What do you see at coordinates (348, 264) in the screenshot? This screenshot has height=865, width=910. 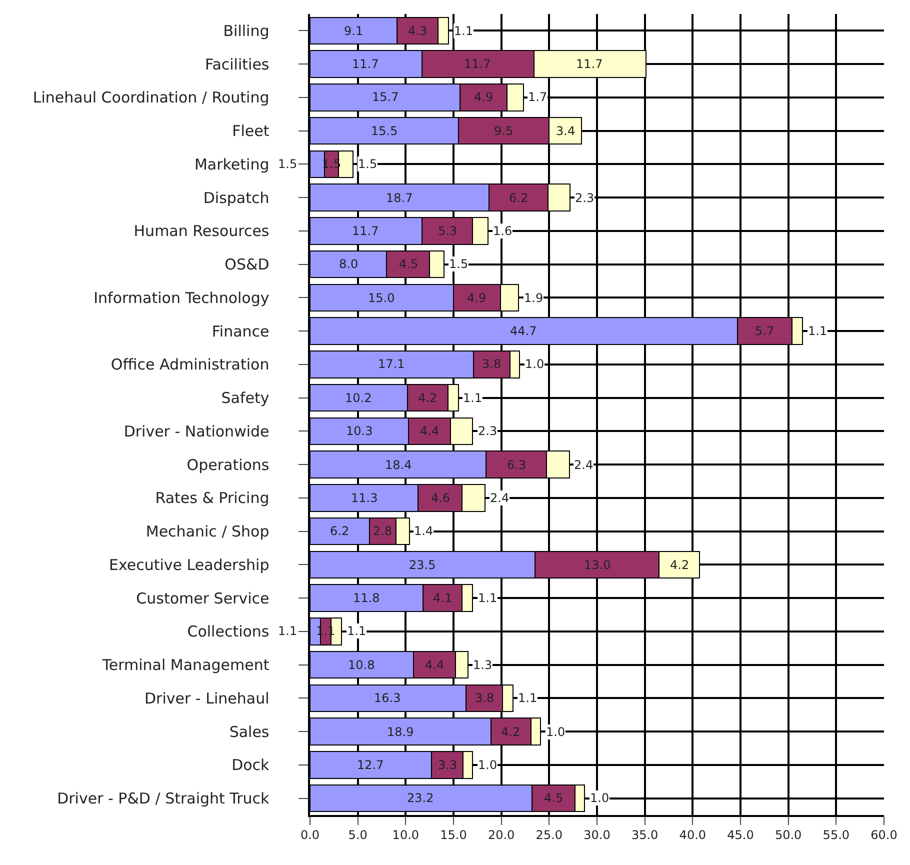 I see `data-label: 8.0` at bounding box center [348, 264].